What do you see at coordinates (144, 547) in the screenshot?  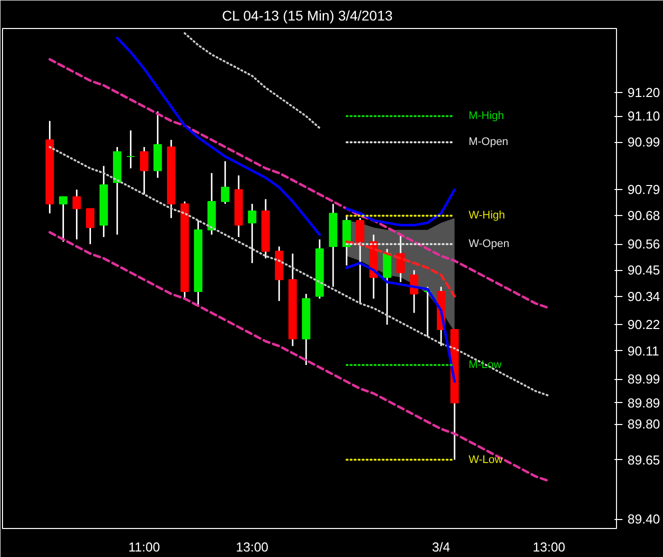 I see `x-tick-label: 11:00` at bounding box center [144, 547].